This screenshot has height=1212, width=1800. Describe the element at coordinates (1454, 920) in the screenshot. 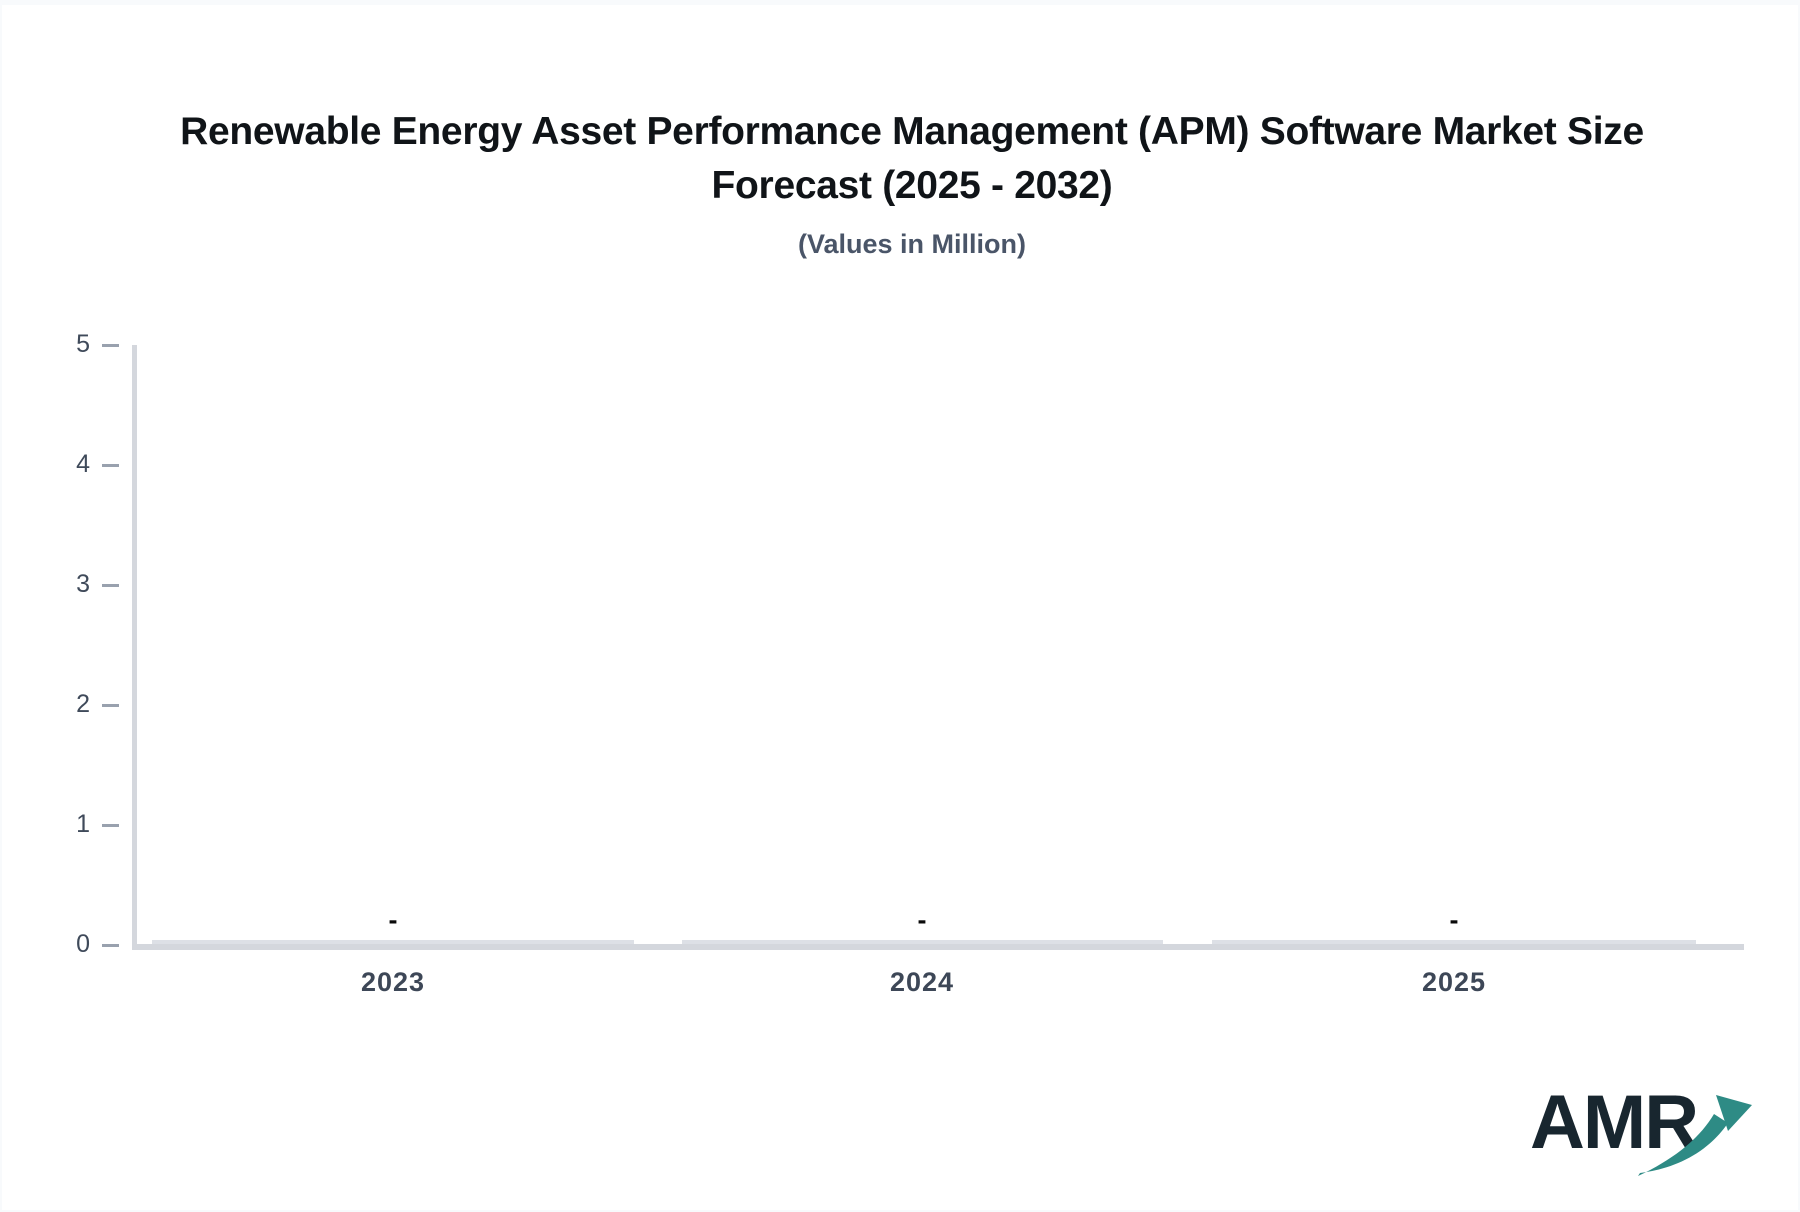

I see `value-label-2025: -` at that location.